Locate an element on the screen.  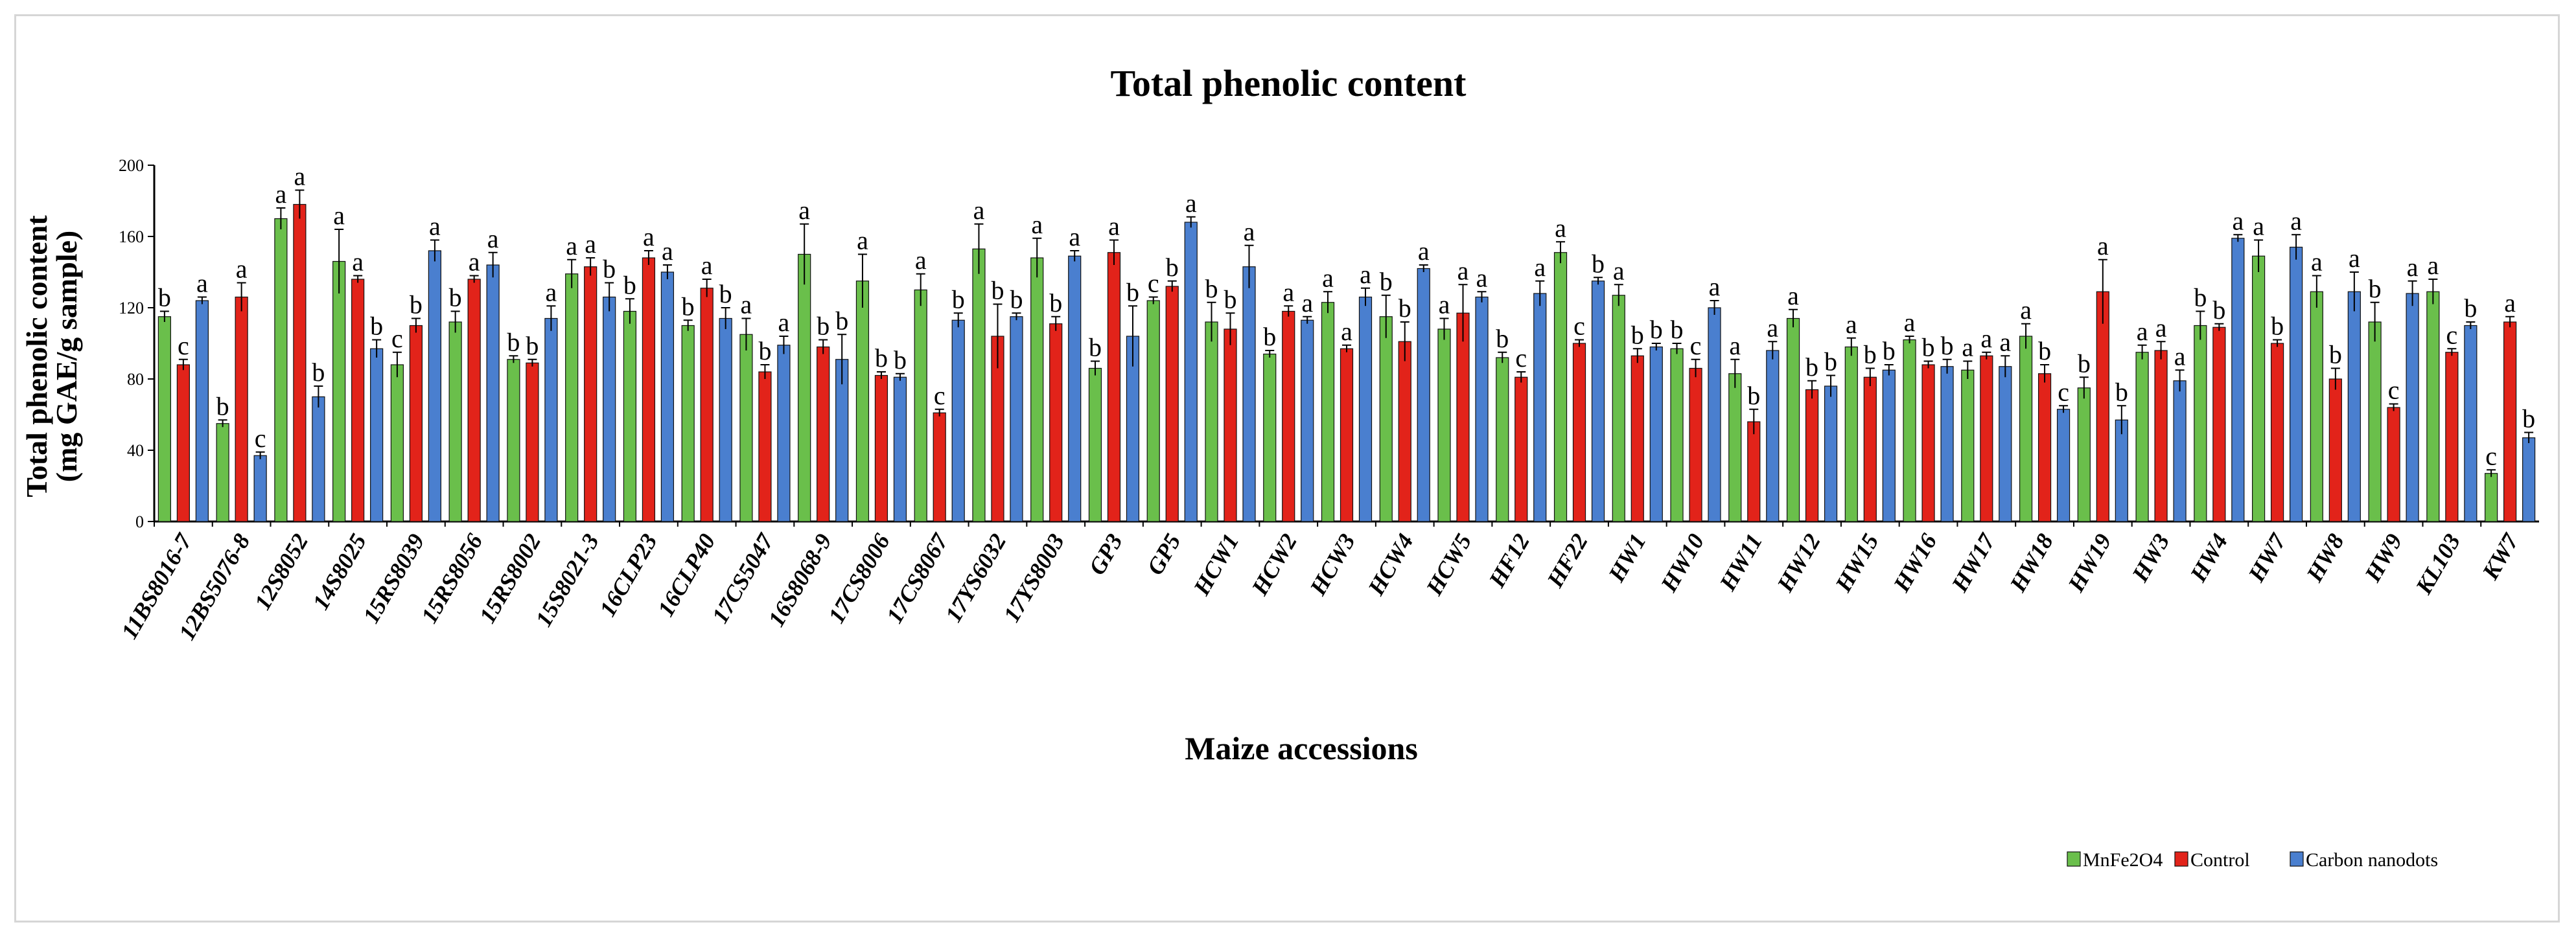
y-tick-label: 40 is located at coordinates (136, 450).